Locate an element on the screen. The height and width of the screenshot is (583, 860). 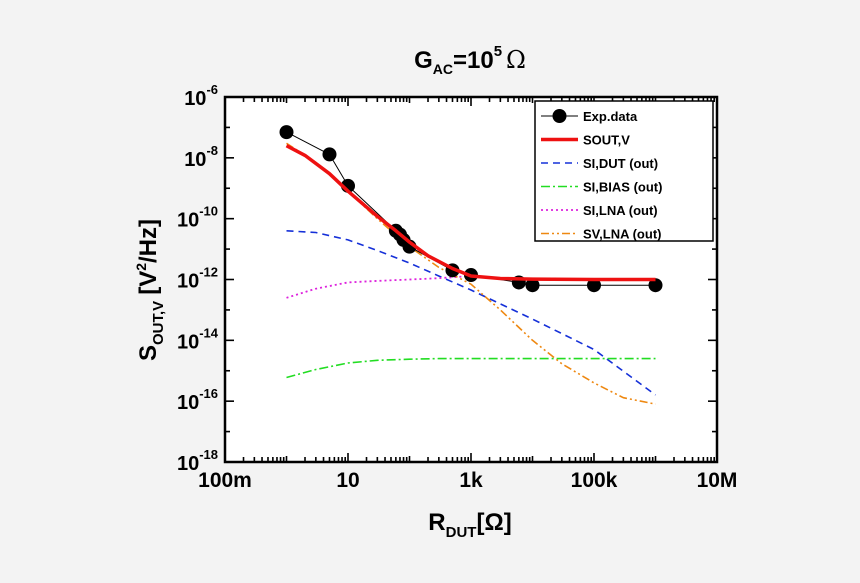
legend-label-2: SI,DUT (out) is located at coordinates (620, 163).